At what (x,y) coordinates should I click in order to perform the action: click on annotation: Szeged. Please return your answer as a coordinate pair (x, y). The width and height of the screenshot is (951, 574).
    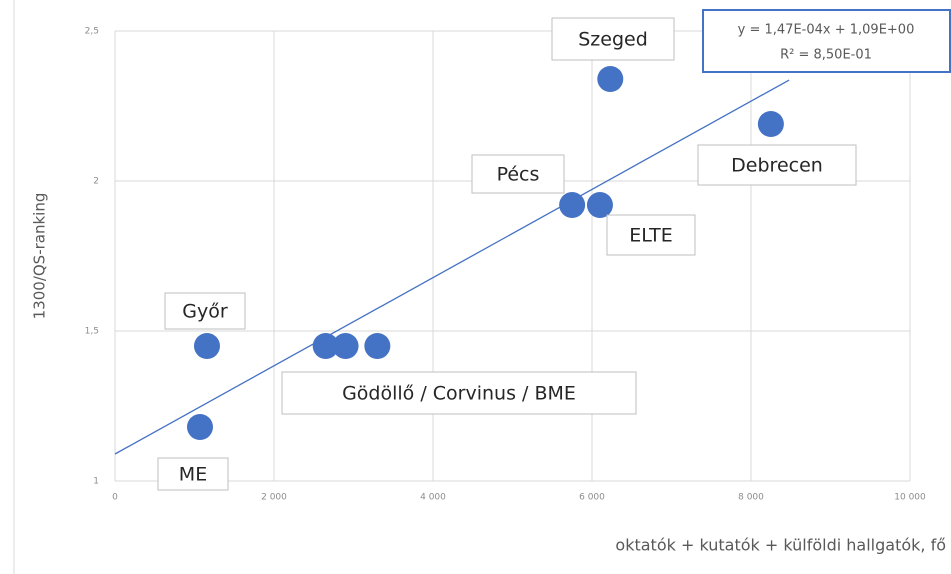
    Looking at the image, I should click on (613, 40).